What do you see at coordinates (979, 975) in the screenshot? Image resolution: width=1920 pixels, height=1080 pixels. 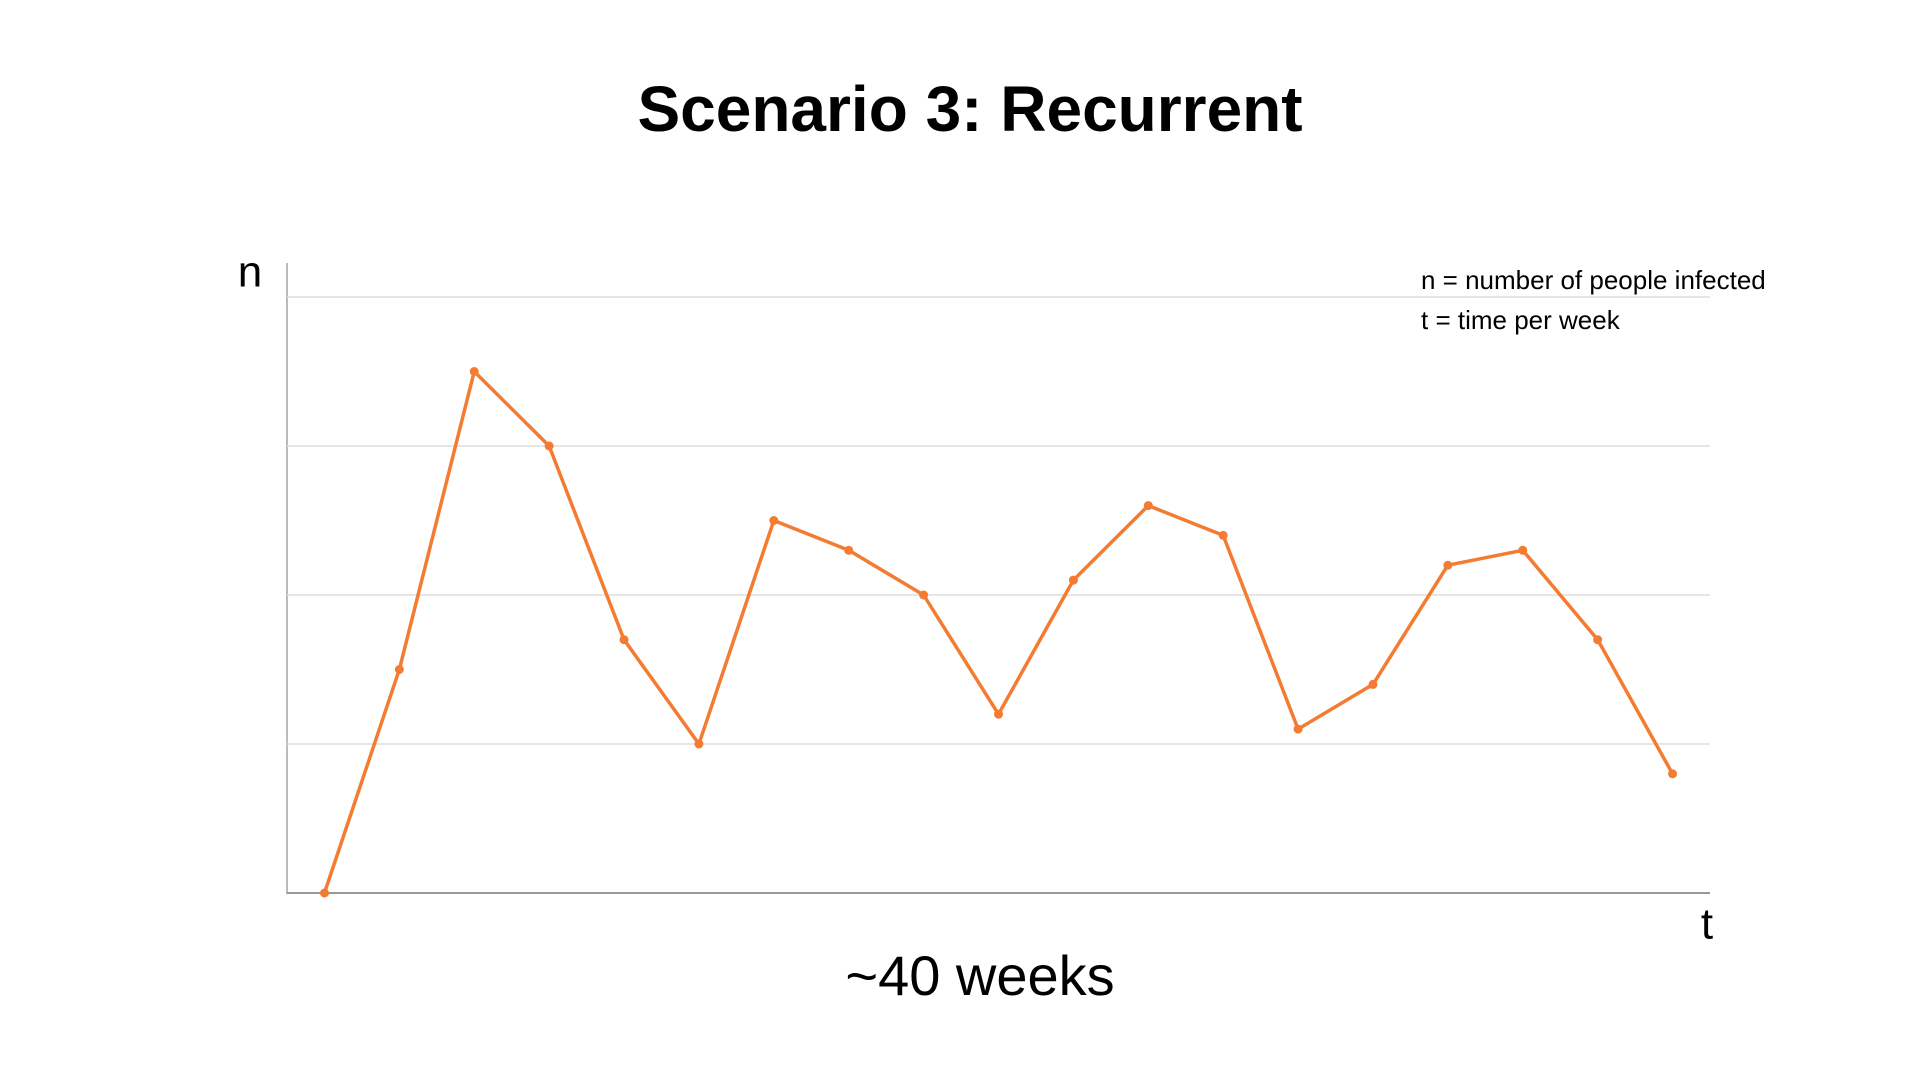 I see `subtitle: ~40 weeks` at bounding box center [979, 975].